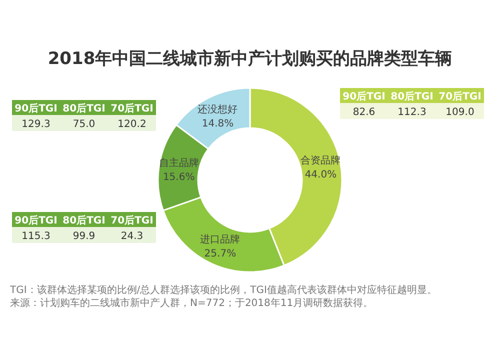 The image size is (500, 362). I want to click on data-label: 14.8%, so click(218, 124).